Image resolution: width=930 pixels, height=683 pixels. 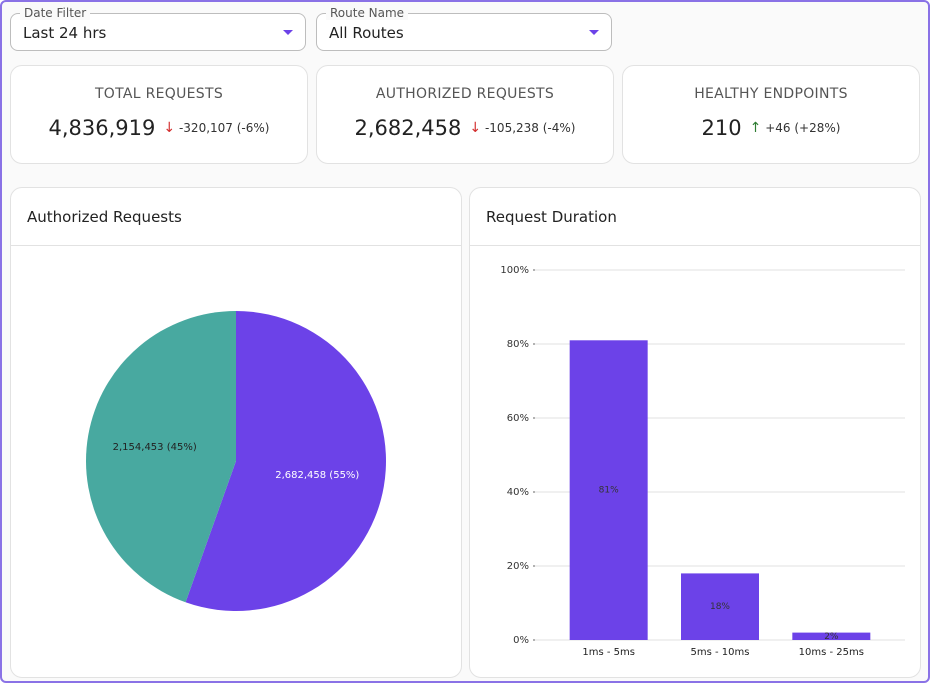 I want to click on kpi-value: 210, so click(x=721, y=128).